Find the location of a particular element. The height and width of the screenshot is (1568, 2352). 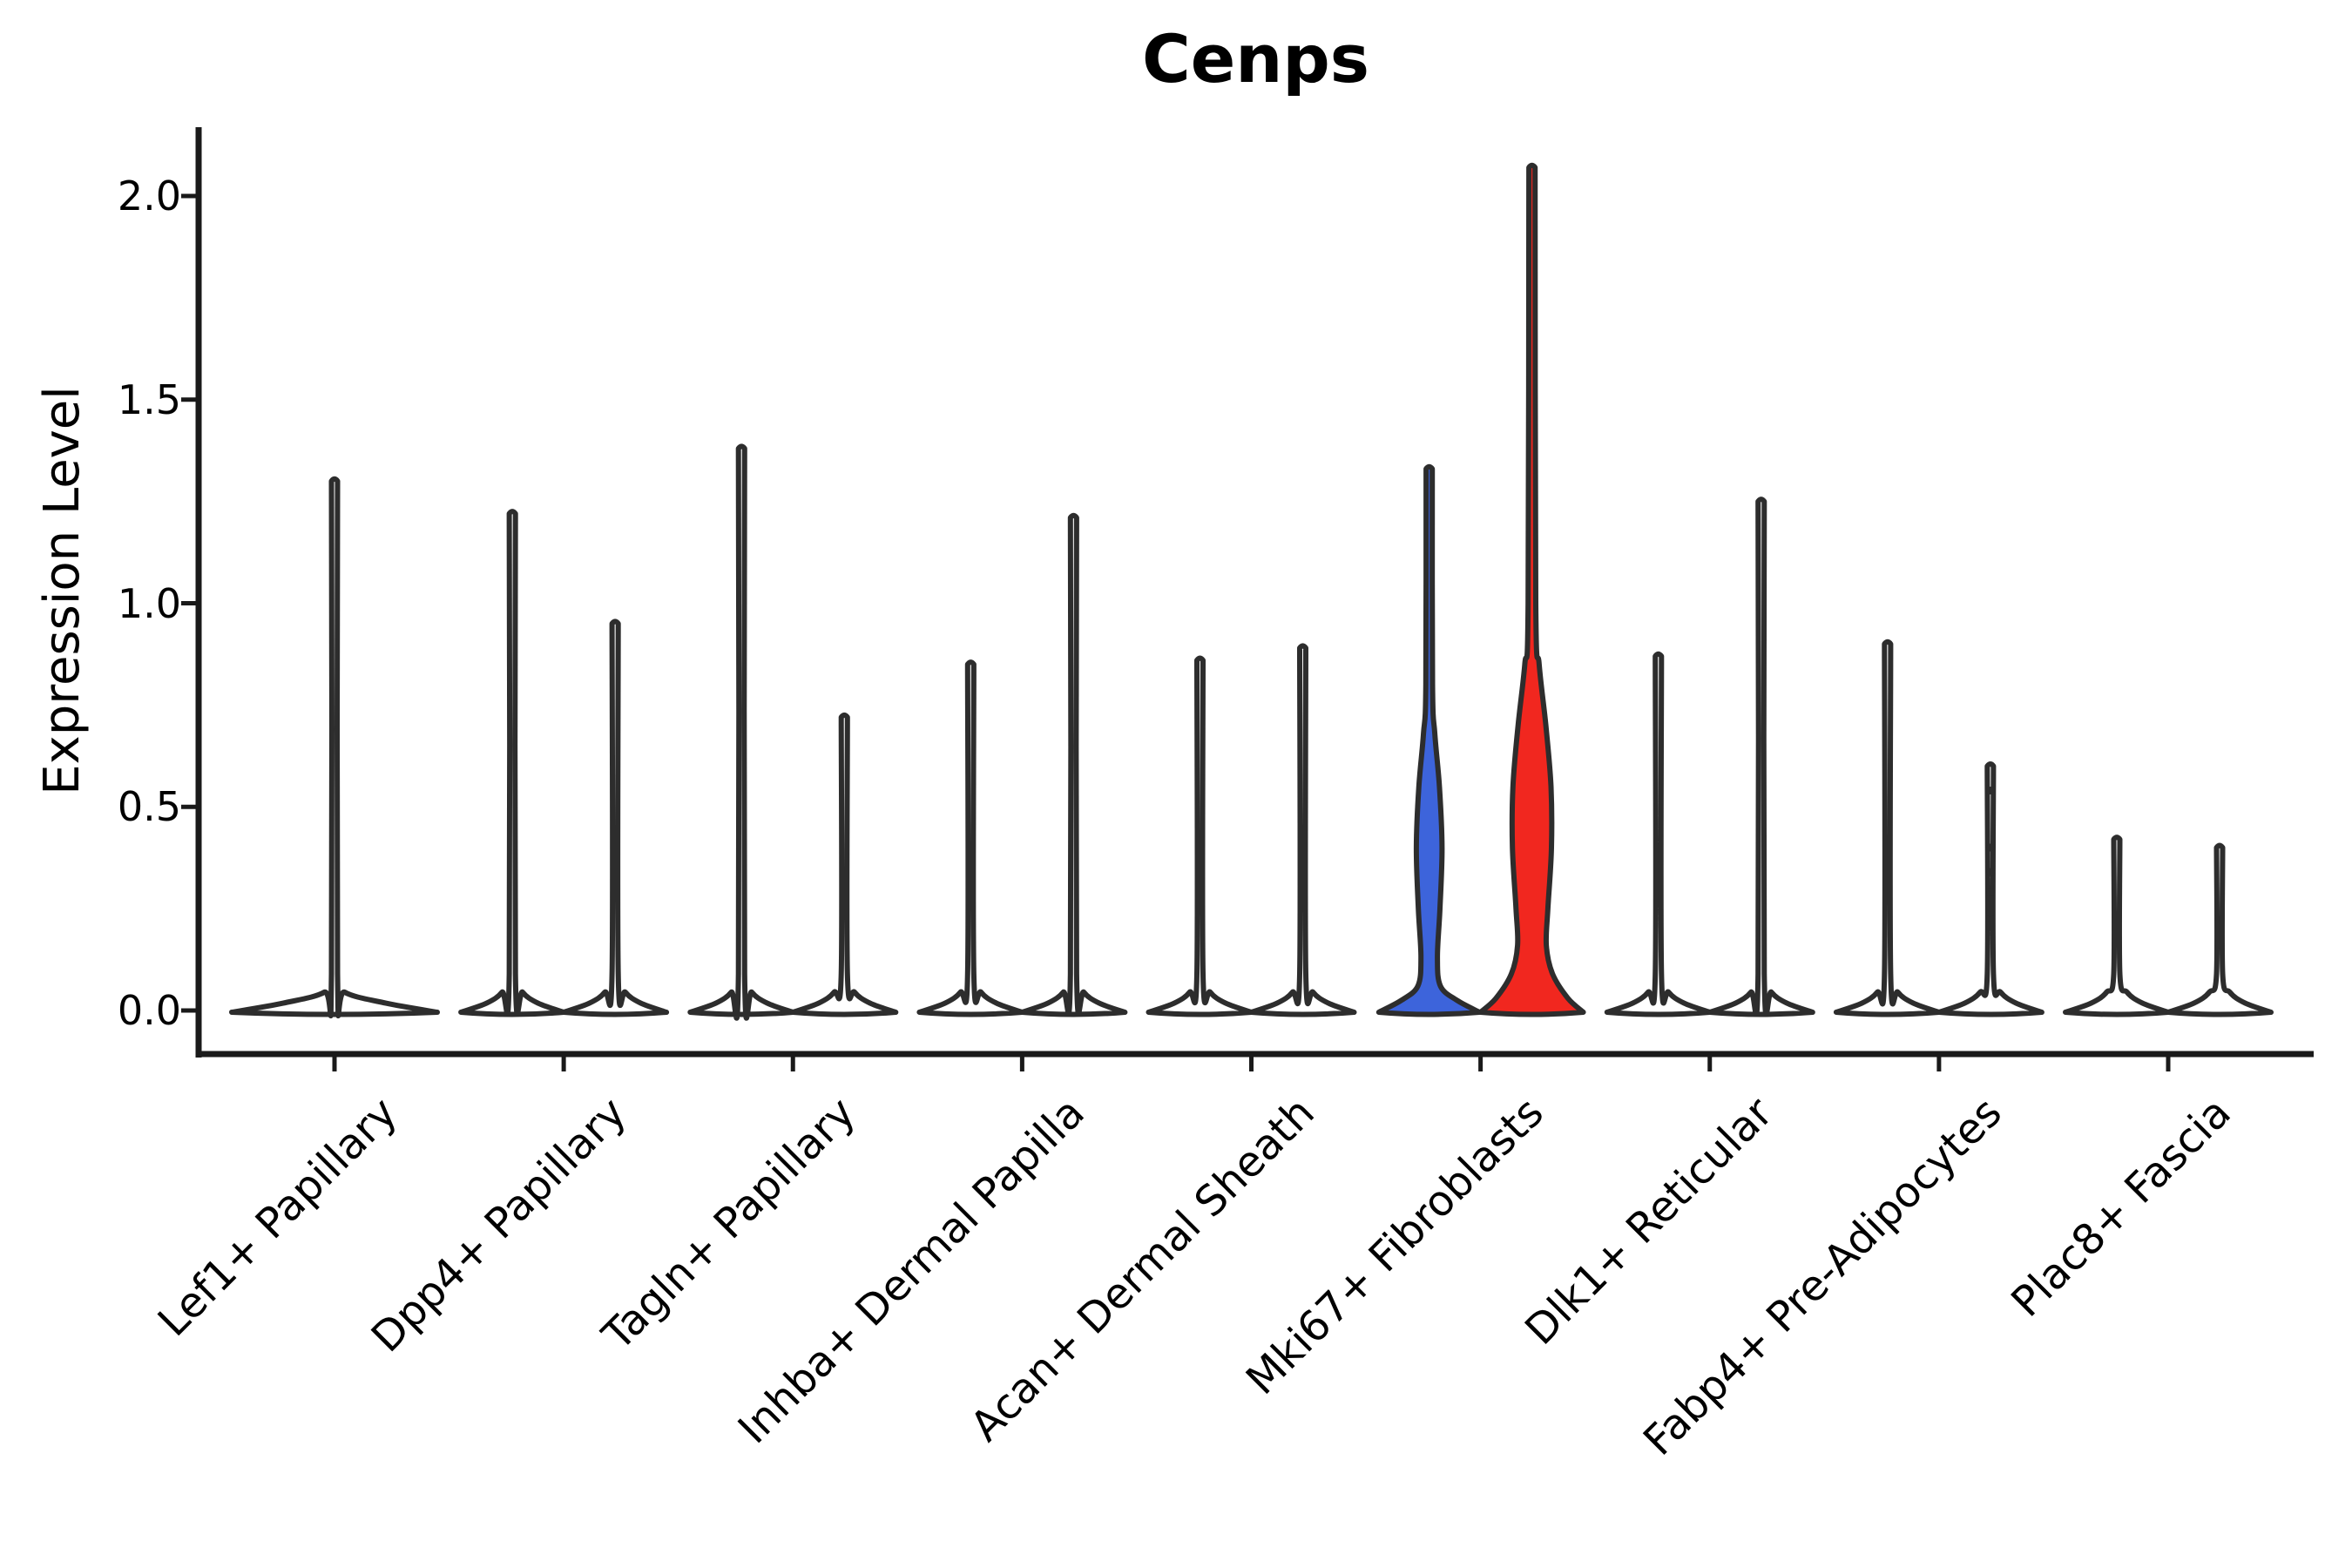

violin-acan-dermal-sheath-right is located at coordinates (1302, 830).